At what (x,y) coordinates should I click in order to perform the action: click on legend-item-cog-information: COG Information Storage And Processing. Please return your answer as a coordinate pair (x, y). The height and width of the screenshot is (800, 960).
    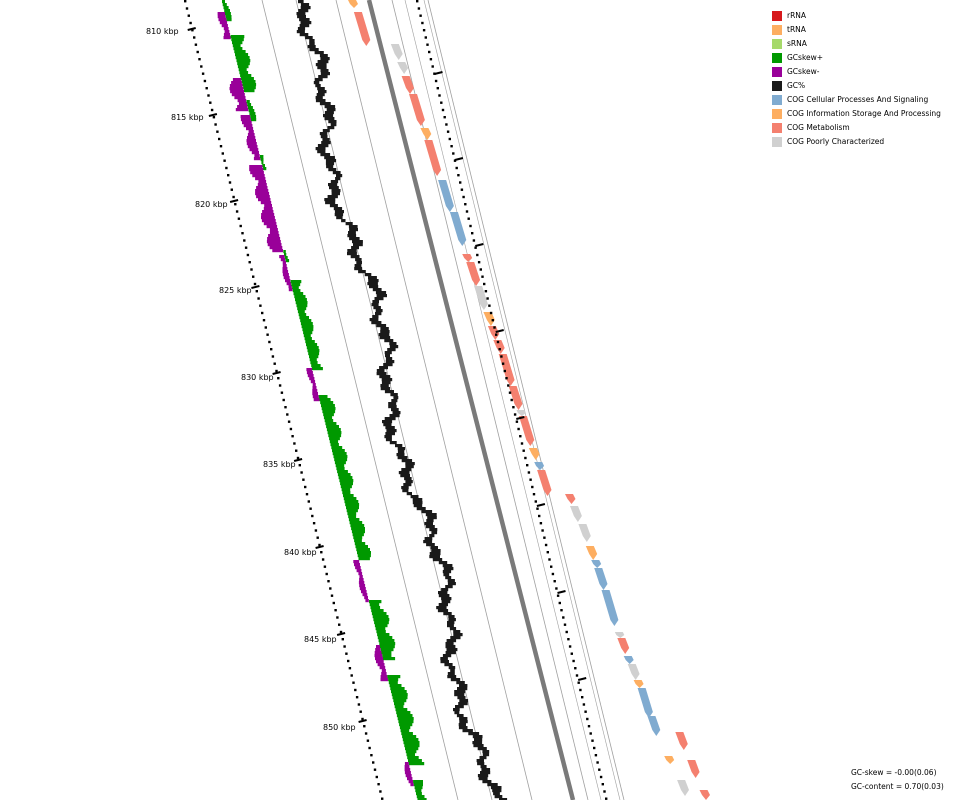
    Looking at the image, I should click on (856, 114).